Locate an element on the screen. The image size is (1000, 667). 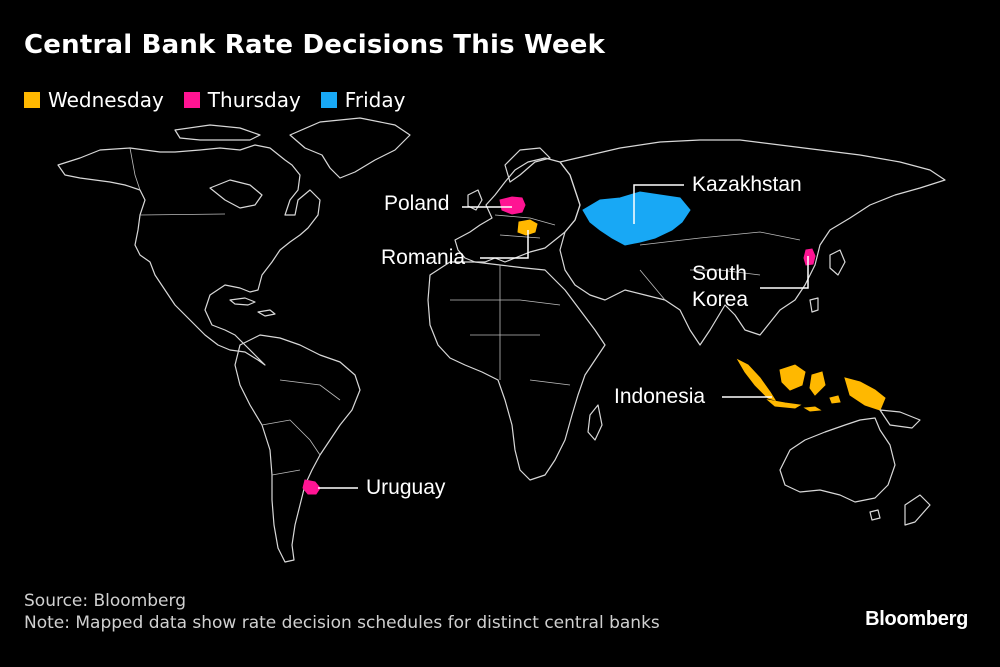
africa-outline is located at coordinates (516, 371).